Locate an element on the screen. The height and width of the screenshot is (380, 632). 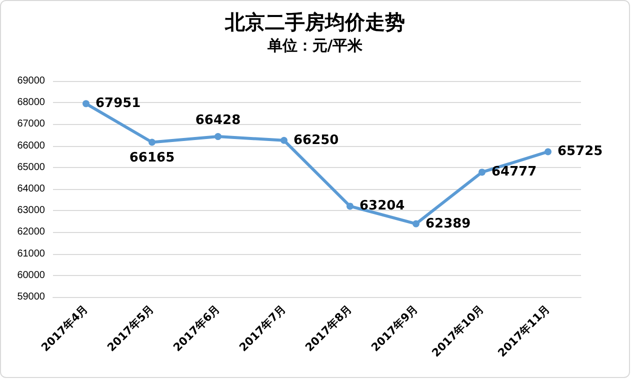
chart-subtitle: 单位：元/平米 is located at coordinates (315, 45).